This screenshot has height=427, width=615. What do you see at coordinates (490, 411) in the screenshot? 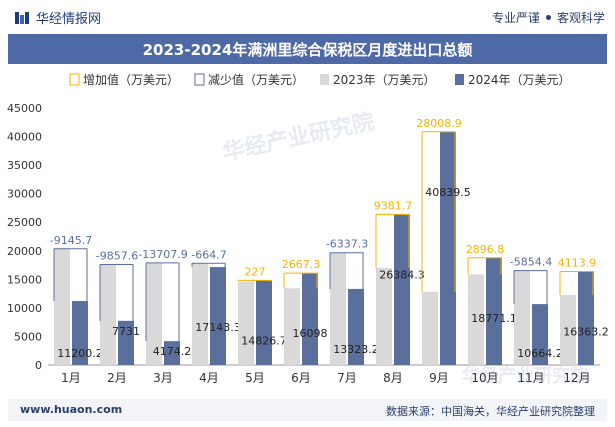
I see `footer-source: 数据来源：中国海关，华经产业研究院整理` at bounding box center [490, 411].